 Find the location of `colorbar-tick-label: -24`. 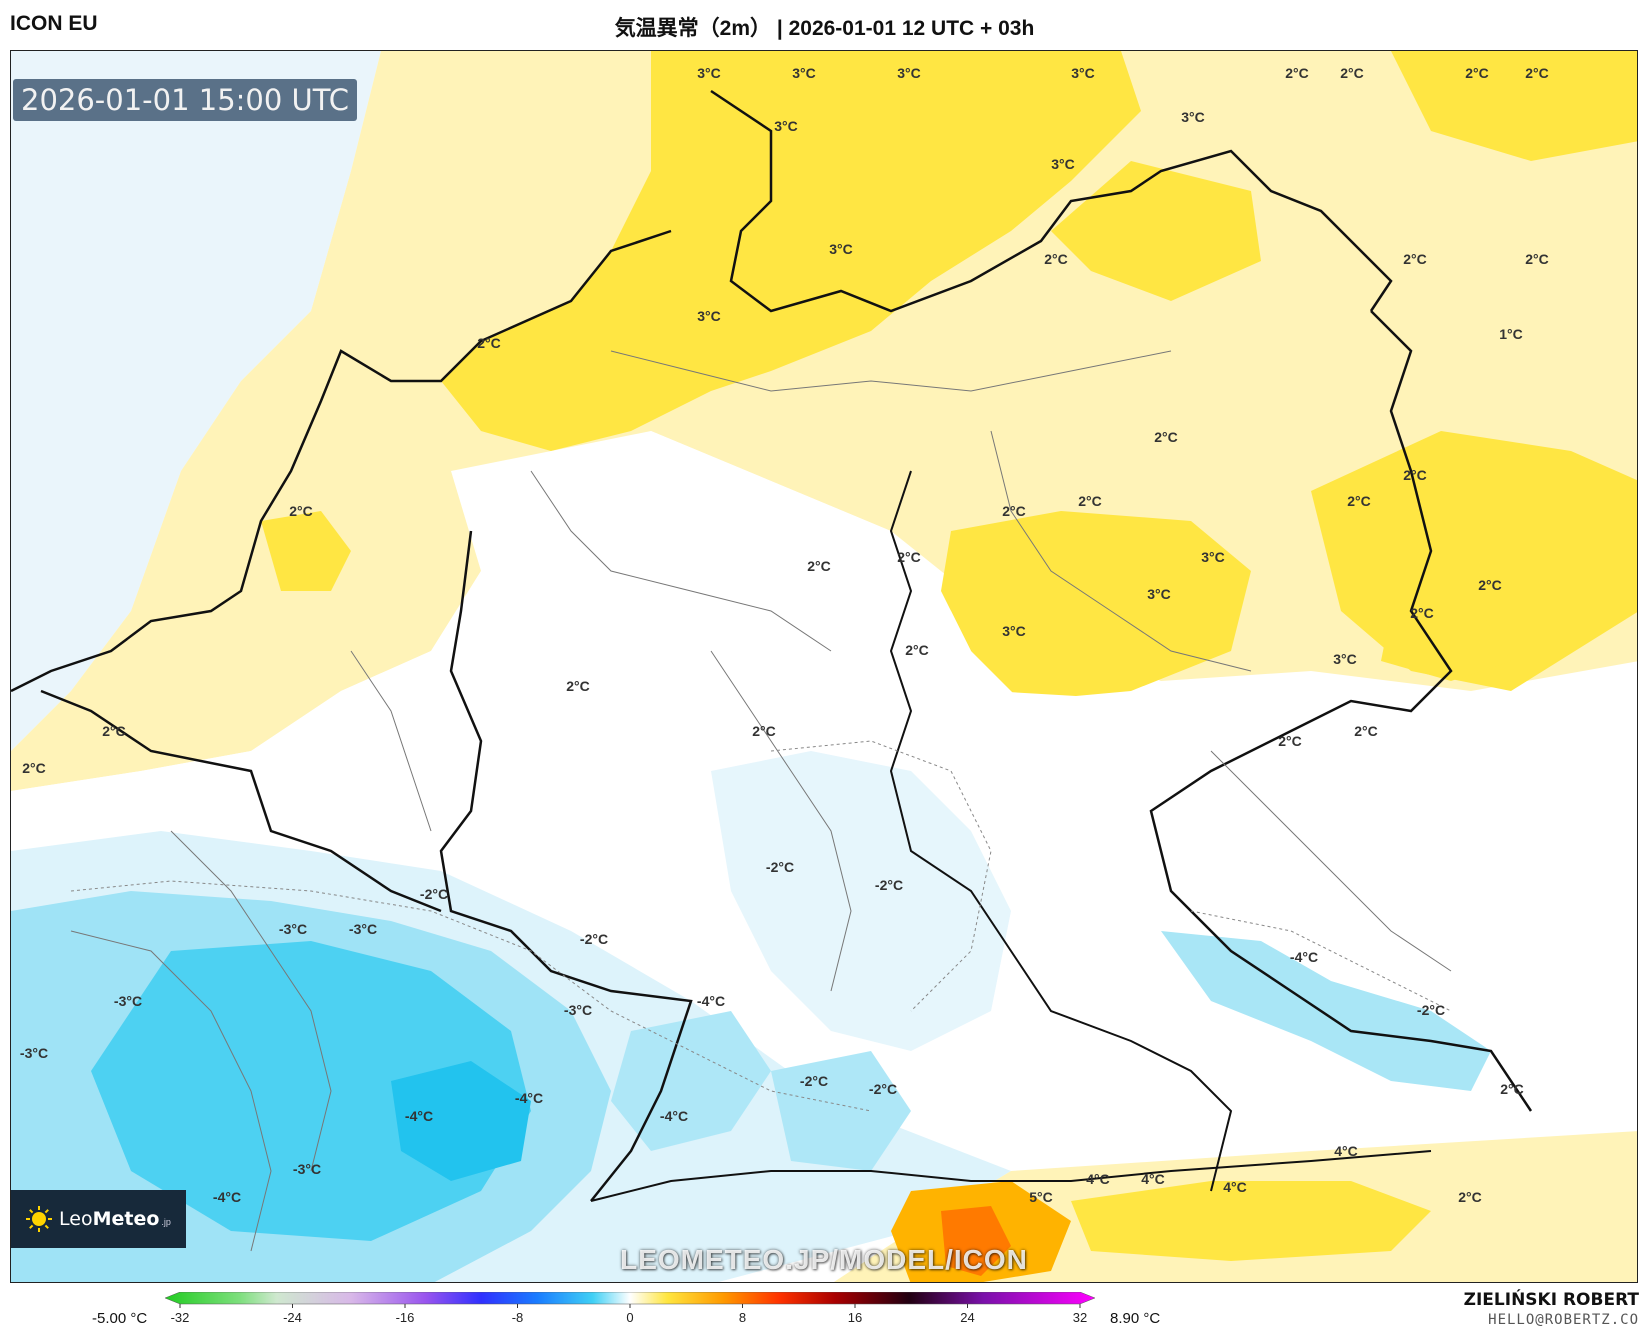

colorbar-tick-label: -24 is located at coordinates (292, 1317).